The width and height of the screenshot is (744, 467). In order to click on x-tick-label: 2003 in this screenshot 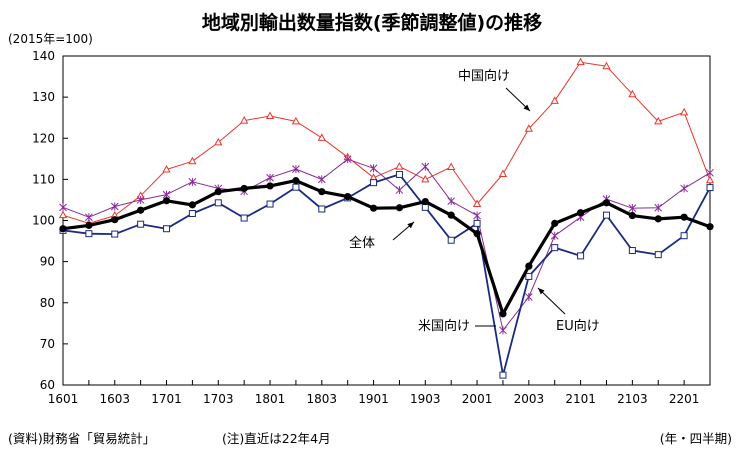, I will do `click(529, 399)`.